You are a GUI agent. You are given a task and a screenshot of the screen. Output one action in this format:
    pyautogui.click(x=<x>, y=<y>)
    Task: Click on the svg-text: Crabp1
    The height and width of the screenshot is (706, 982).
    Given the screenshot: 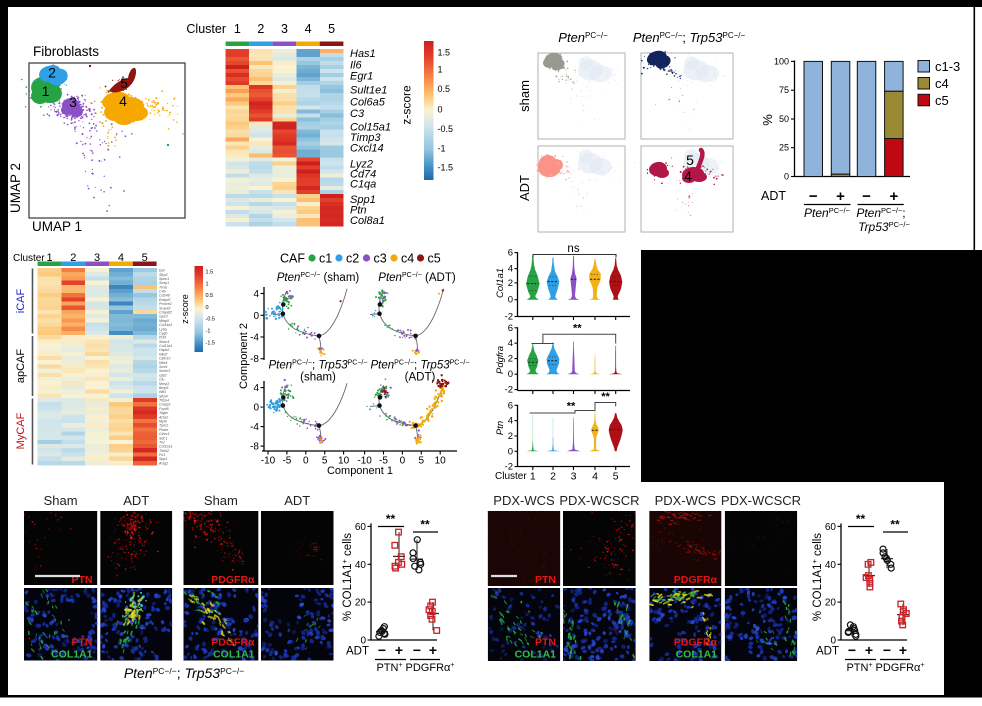 What is the action you would take?
    pyautogui.click(x=165, y=405)
    